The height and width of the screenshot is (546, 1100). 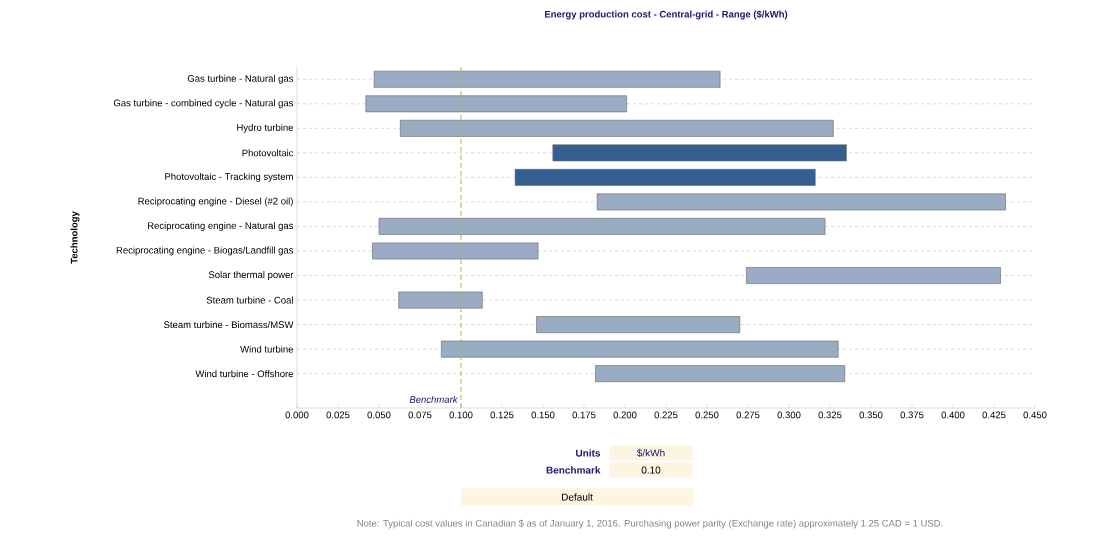 What do you see at coordinates (75, 237) in the screenshot?
I see `y-axis-title: Technology` at bounding box center [75, 237].